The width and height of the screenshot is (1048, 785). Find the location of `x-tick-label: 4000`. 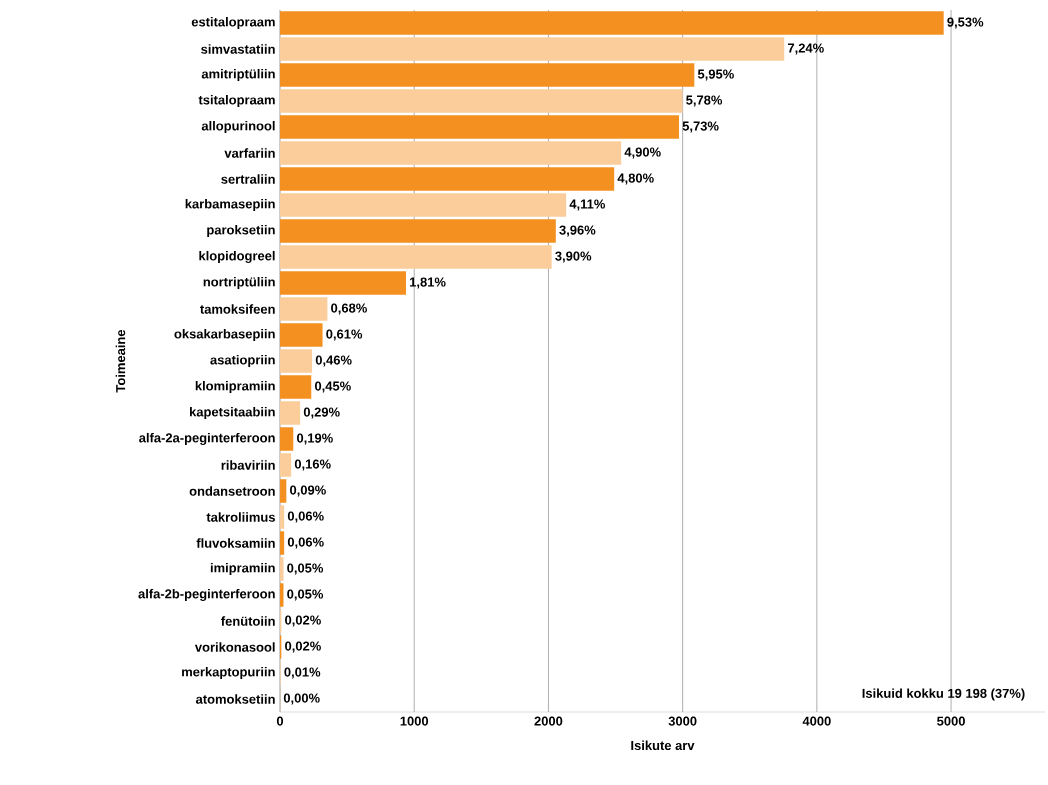

x-tick-label: 4000 is located at coordinates (816, 721).